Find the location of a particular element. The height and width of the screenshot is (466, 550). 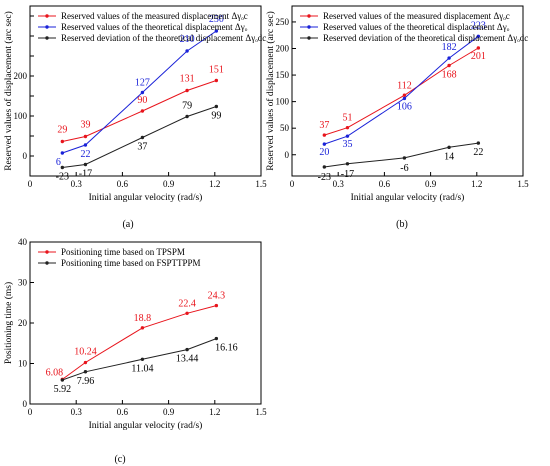

data-label: 168 is located at coordinates (449, 75).